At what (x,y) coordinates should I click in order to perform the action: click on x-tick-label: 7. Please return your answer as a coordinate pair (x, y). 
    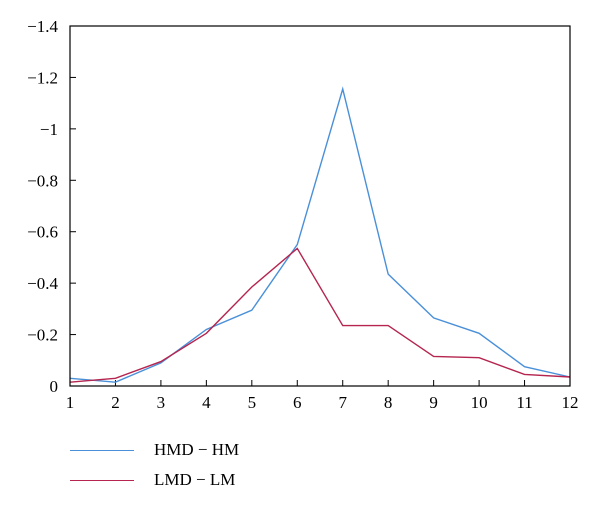
    Looking at the image, I should click on (342, 402).